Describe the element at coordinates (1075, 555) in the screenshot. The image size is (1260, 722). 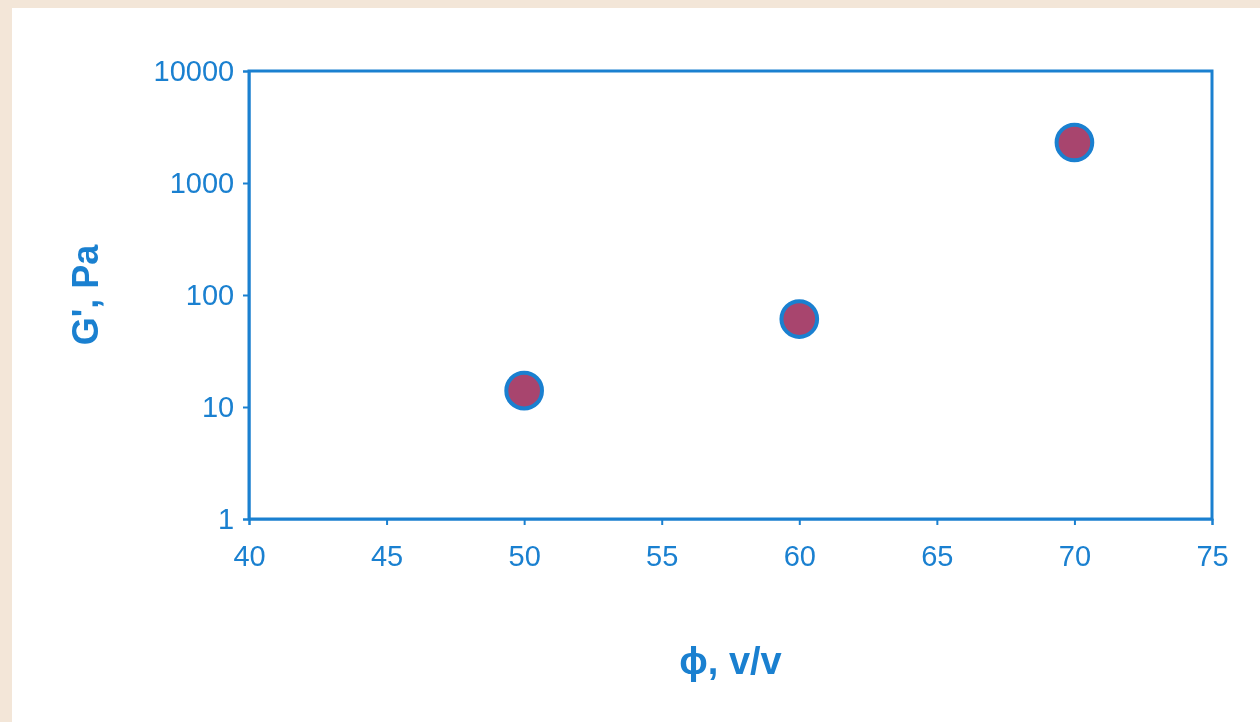
I see `x-tick-label: 70` at that location.